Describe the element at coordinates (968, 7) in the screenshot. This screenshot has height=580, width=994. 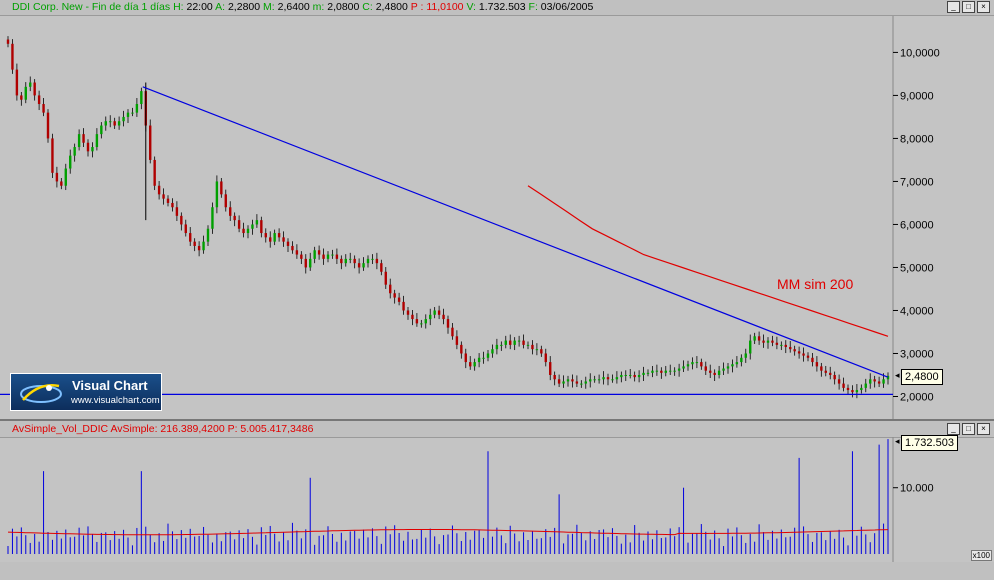
I see `maximize-button: □` at that location.